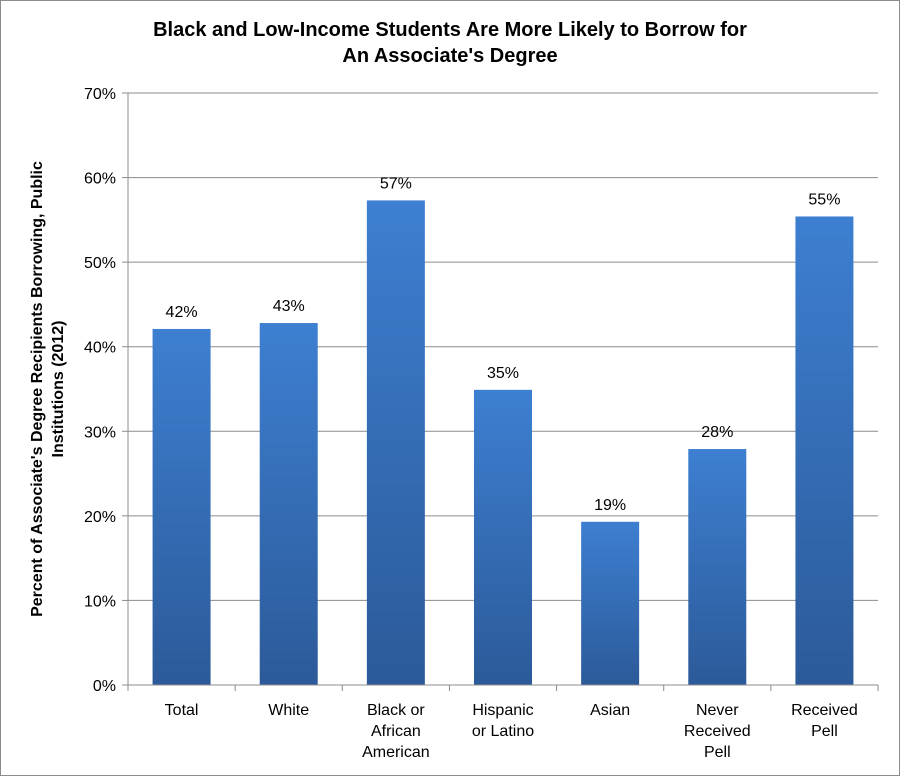  I want to click on y-tick-label: 40%, so click(100, 348).